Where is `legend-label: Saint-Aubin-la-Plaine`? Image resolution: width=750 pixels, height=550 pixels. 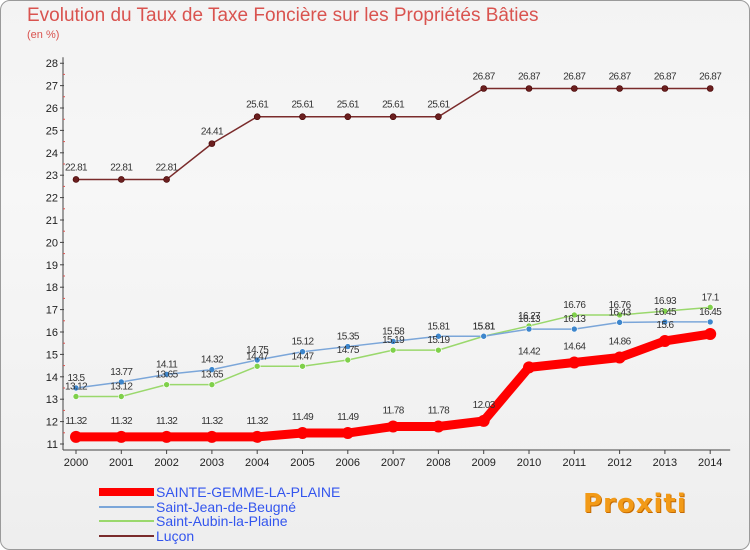
legend-label: Saint-Aubin-la-Plaine is located at coordinates (222, 521).